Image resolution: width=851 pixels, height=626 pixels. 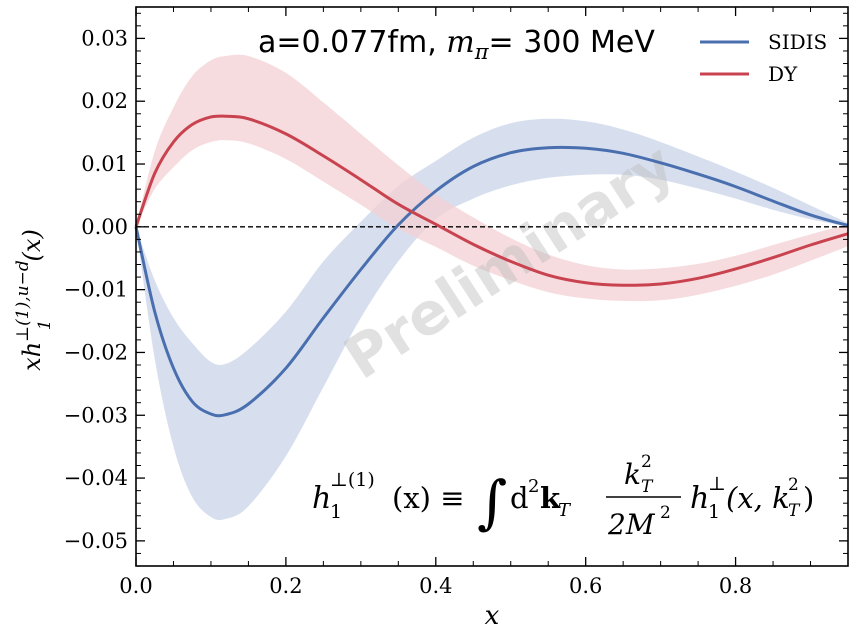 What do you see at coordinates (758, 498) in the screenshot?
I see `formula-rhs-arg-open: (x, k` at bounding box center [758, 498].